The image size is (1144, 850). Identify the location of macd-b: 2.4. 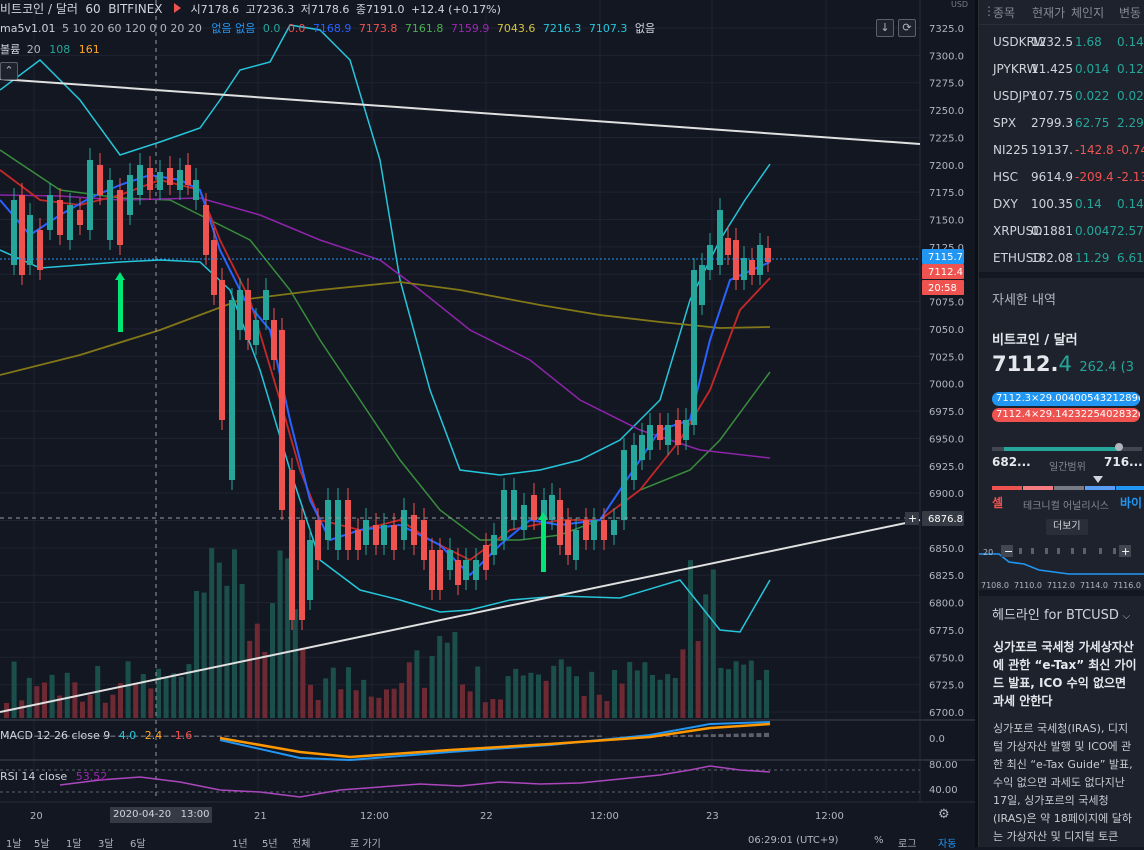
(154, 735).